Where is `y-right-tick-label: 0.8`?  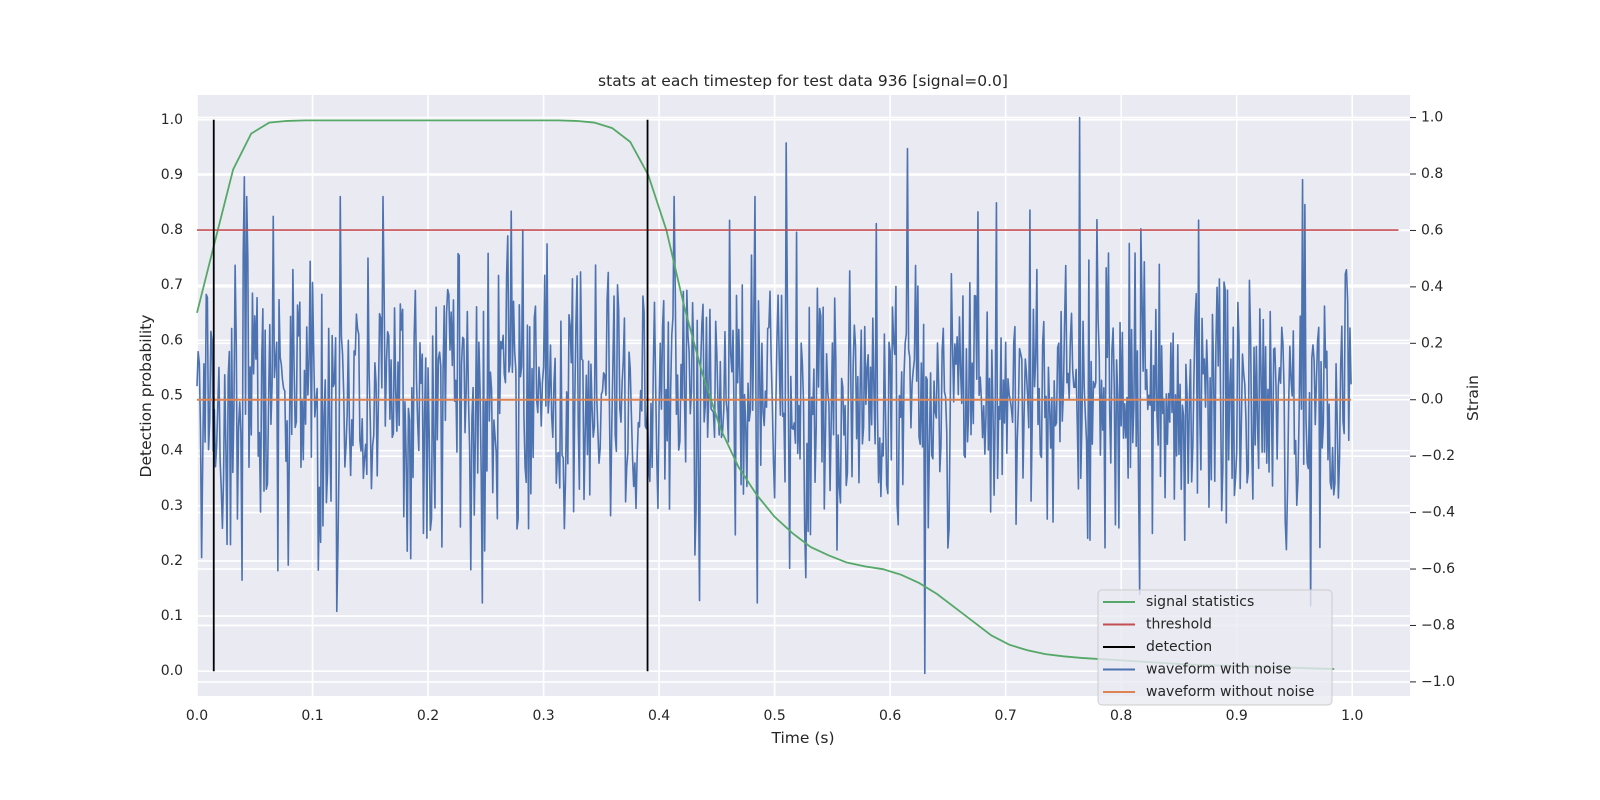
y-right-tick-label: 0.8 is located at coordinates (1432, 174).